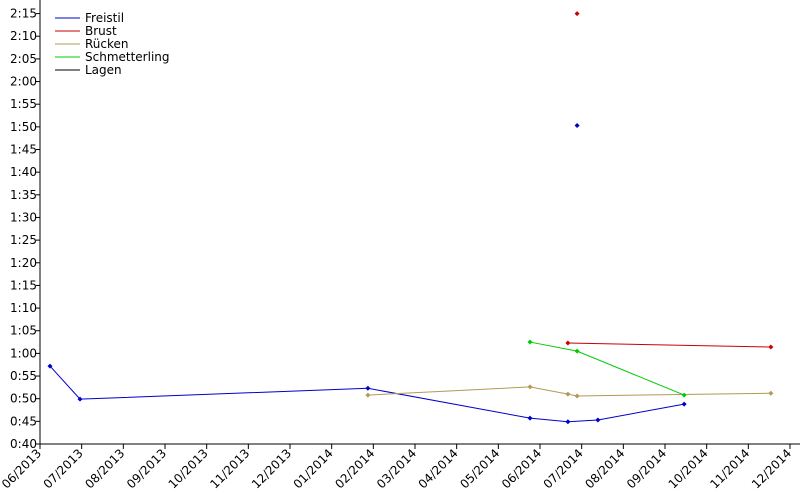 Image resolution: width=800 pixels, height=500 pixels. Describe the element at coordinates (104, 468) in the screenshot. I see `x-tick-label: 08/2013` at that location.